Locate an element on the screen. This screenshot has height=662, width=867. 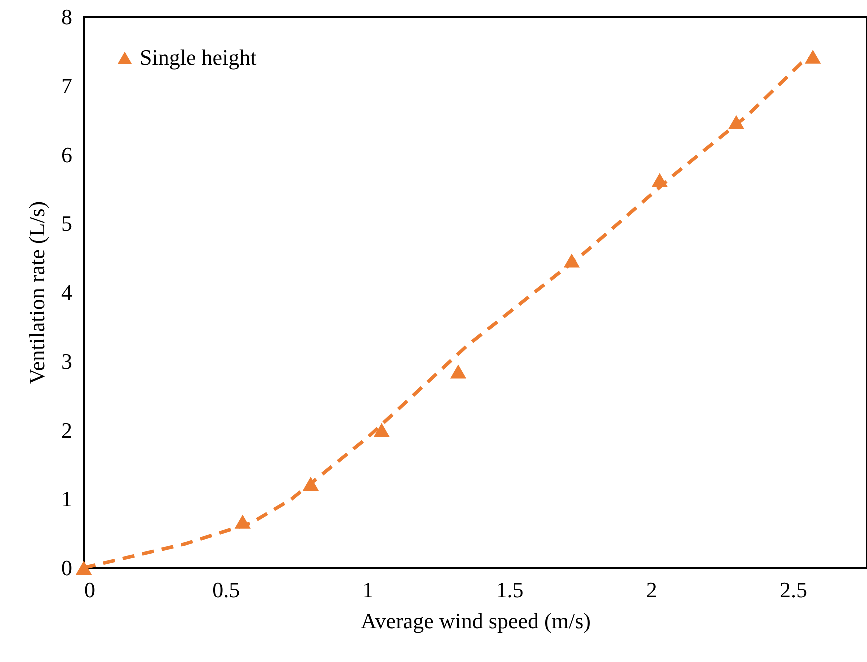
x-tick-label: 2.5 is located at coordinates (794, 590).